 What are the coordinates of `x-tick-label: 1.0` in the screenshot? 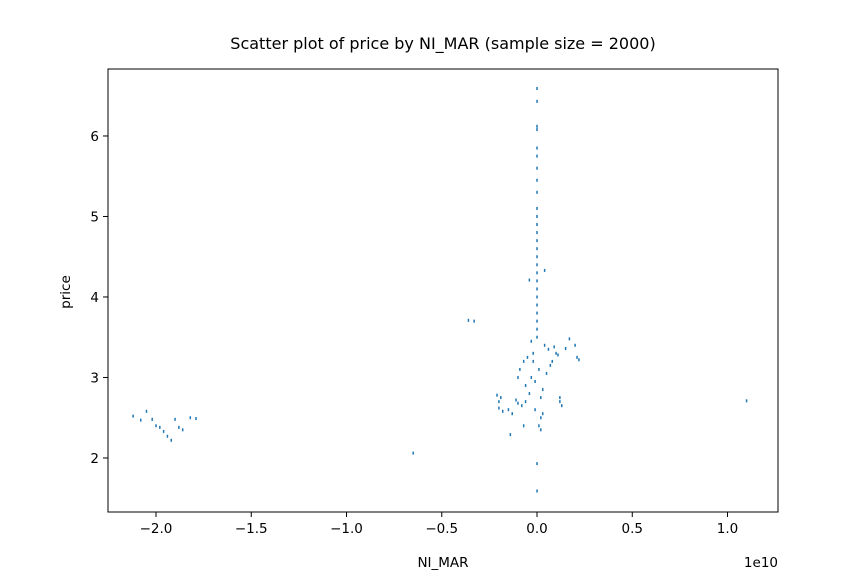 It's located at (727, 529).